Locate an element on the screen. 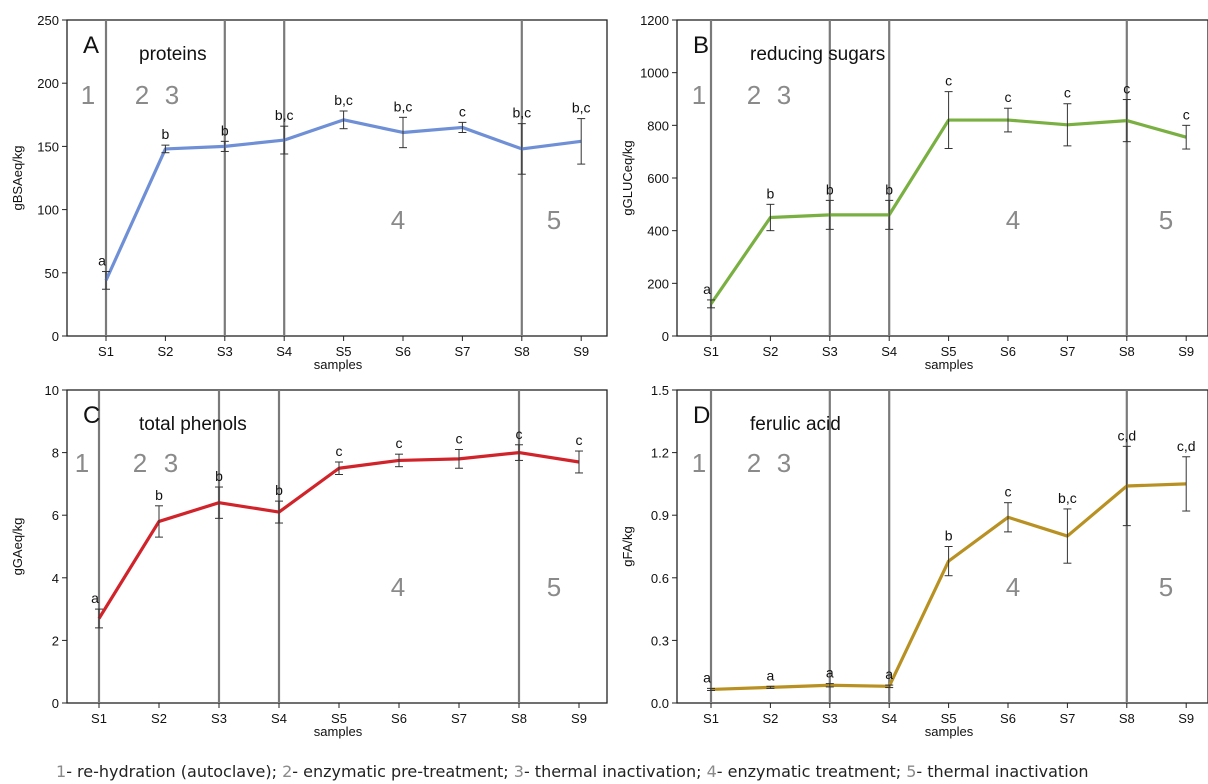 This screenshot has width=1208, height=784. footer-region-description: - thermal inactivation; is located at coordinates (615, 771).